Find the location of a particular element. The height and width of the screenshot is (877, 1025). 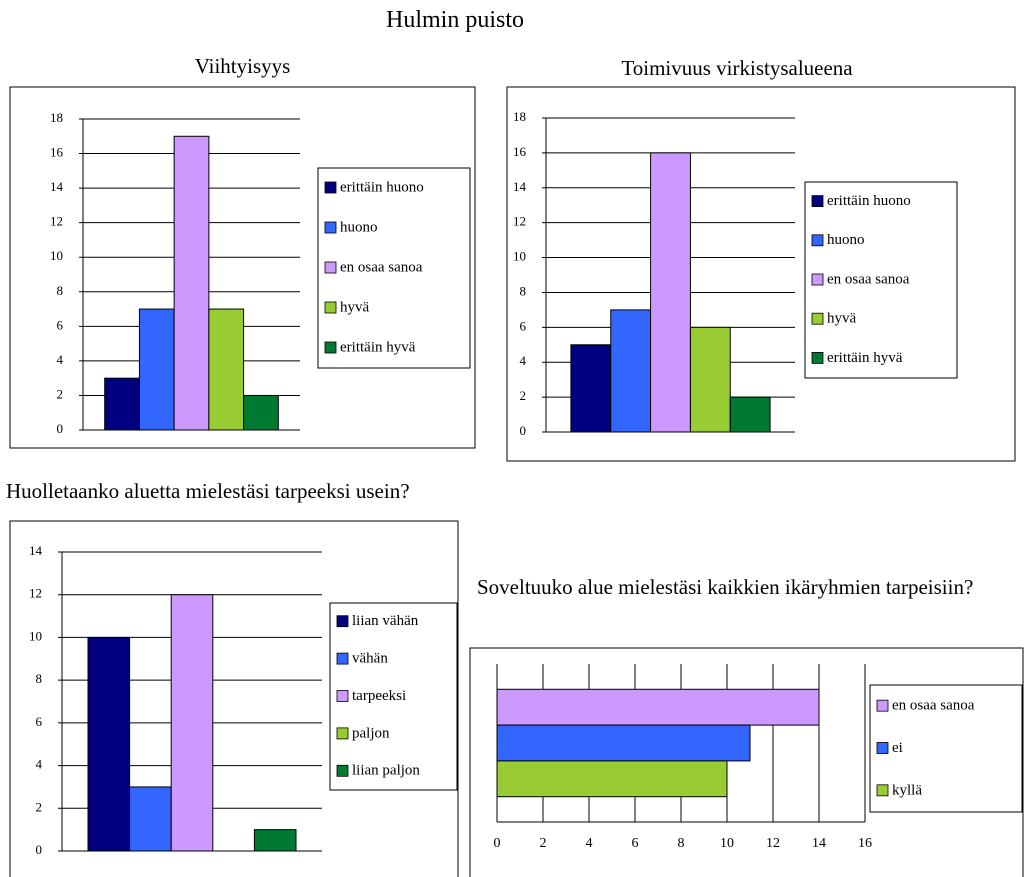

legend-label: kyllä is located at coordinates (907, 790).